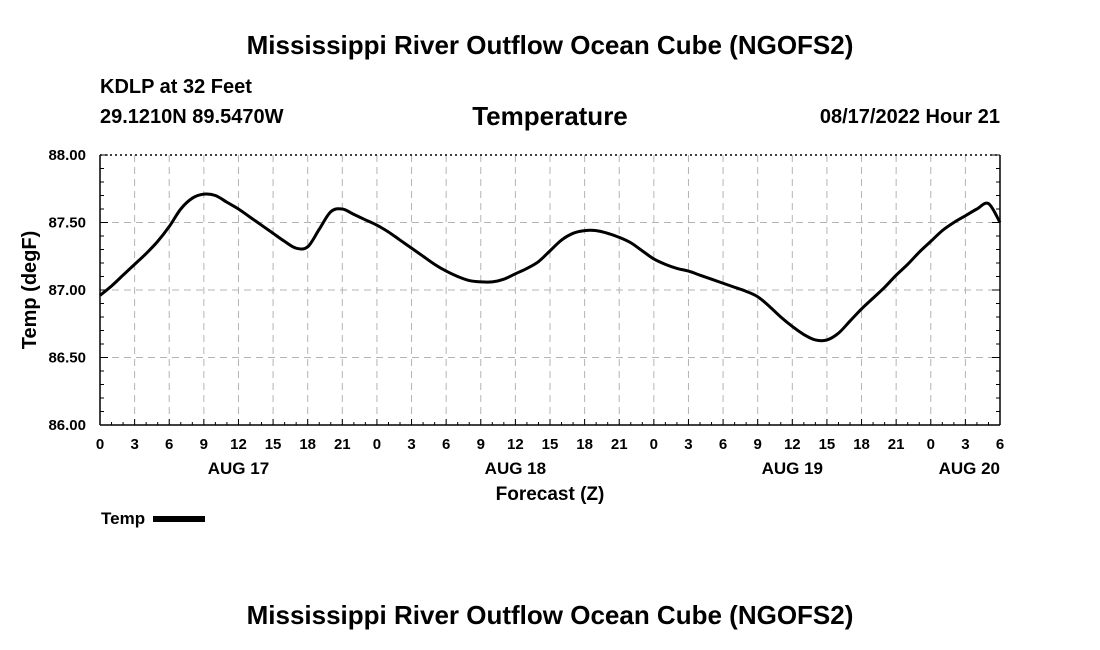 The image size is (1100, 650). I want to click on x-axis-title: Forecast (Z), so click(550, 494).